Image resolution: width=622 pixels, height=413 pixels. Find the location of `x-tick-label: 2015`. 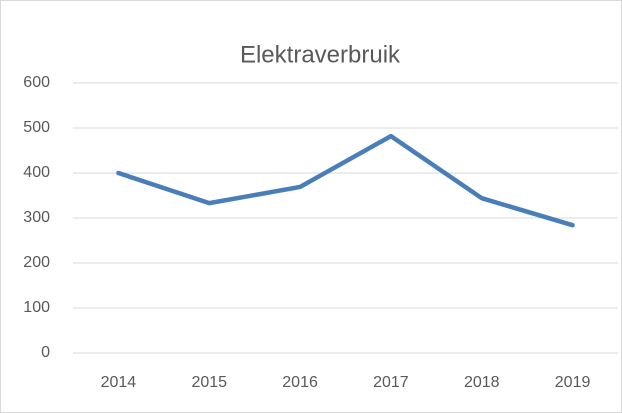

x-tick-label: 2015 is located at coordinates (209, 382).